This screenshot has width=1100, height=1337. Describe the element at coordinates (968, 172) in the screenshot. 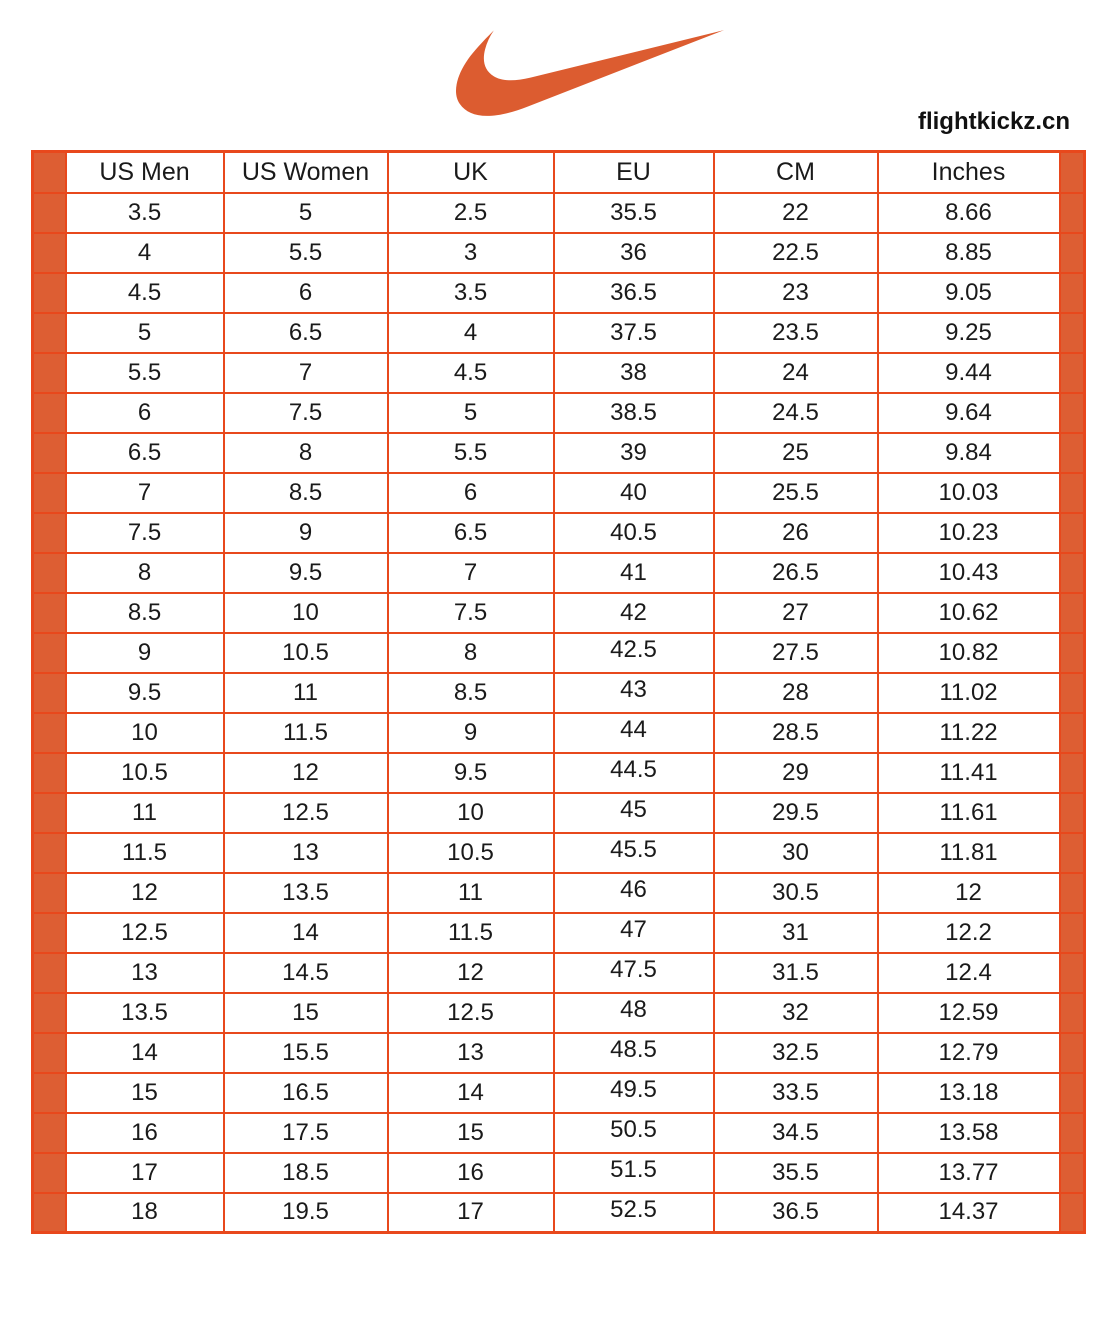

I see `column-header-inches: Inches` at that location.